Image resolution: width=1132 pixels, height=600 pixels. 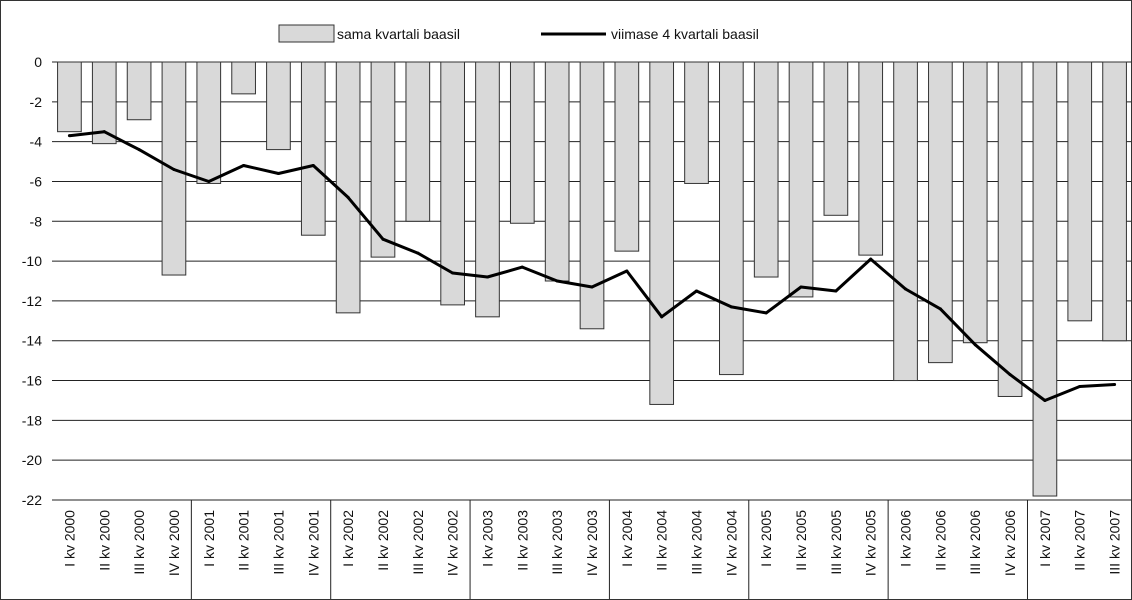 What do you see at coordinates (36, 181) in the screenshot?
I see `y-tick-label: -6` at bounding box center [36, 181].